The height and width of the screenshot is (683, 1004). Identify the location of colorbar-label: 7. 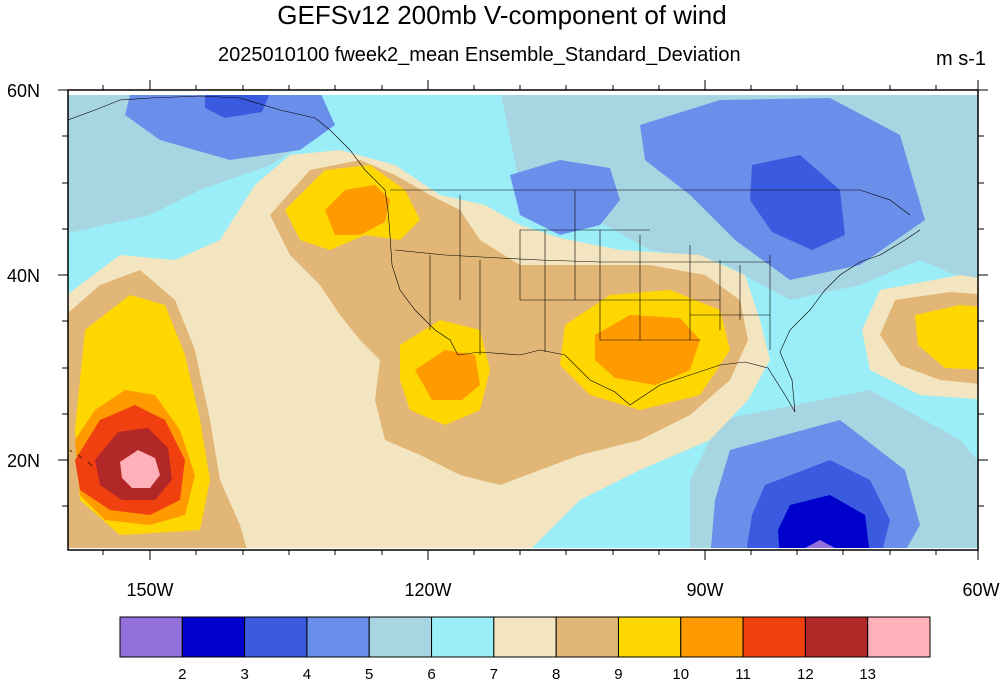
(494, 674).